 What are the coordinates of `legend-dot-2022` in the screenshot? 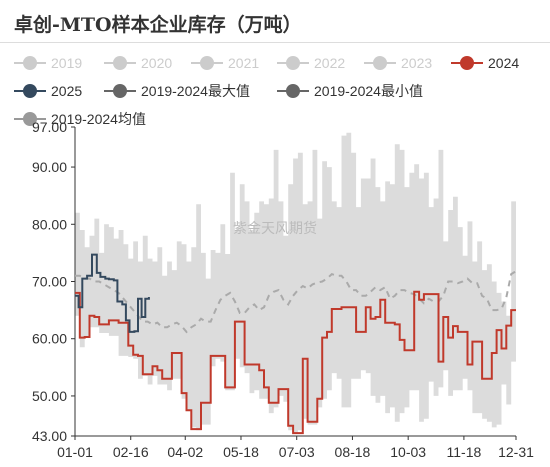 It's located at (293, 63).